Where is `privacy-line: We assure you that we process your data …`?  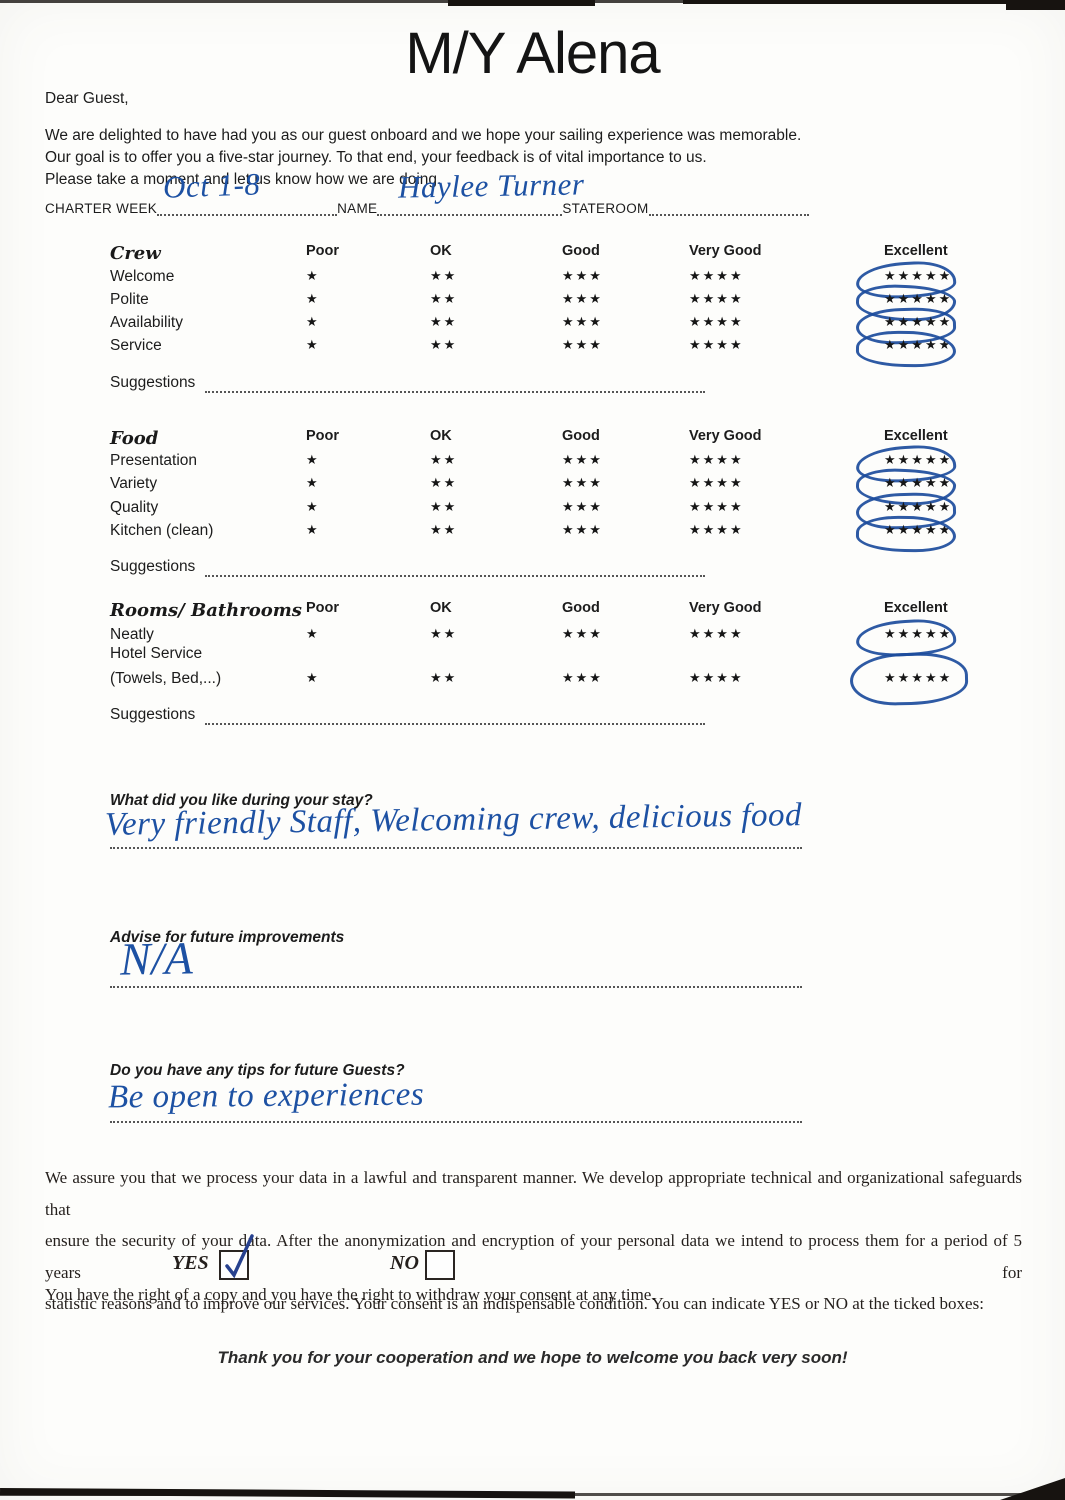 privacy-line: We assure you that we process your data … is located at coordinates (533, 1193).